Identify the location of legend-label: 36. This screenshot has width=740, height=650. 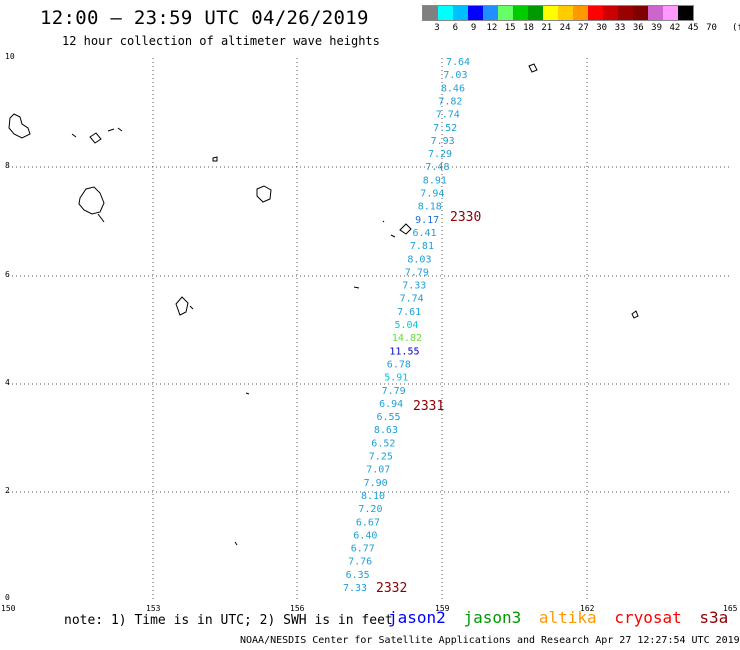
(638, 28).